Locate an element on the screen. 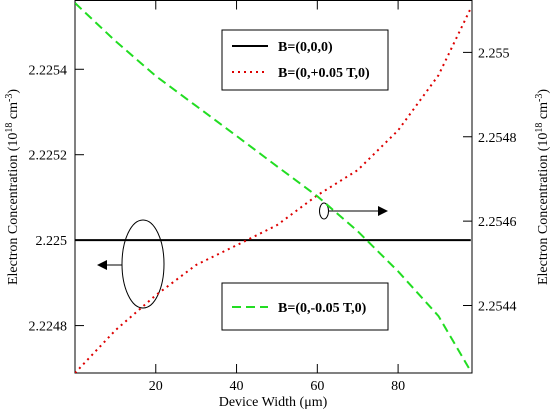 This screenshot has height=411, width=551. x-tick-label: 40 is located at coordinates (237, 386).